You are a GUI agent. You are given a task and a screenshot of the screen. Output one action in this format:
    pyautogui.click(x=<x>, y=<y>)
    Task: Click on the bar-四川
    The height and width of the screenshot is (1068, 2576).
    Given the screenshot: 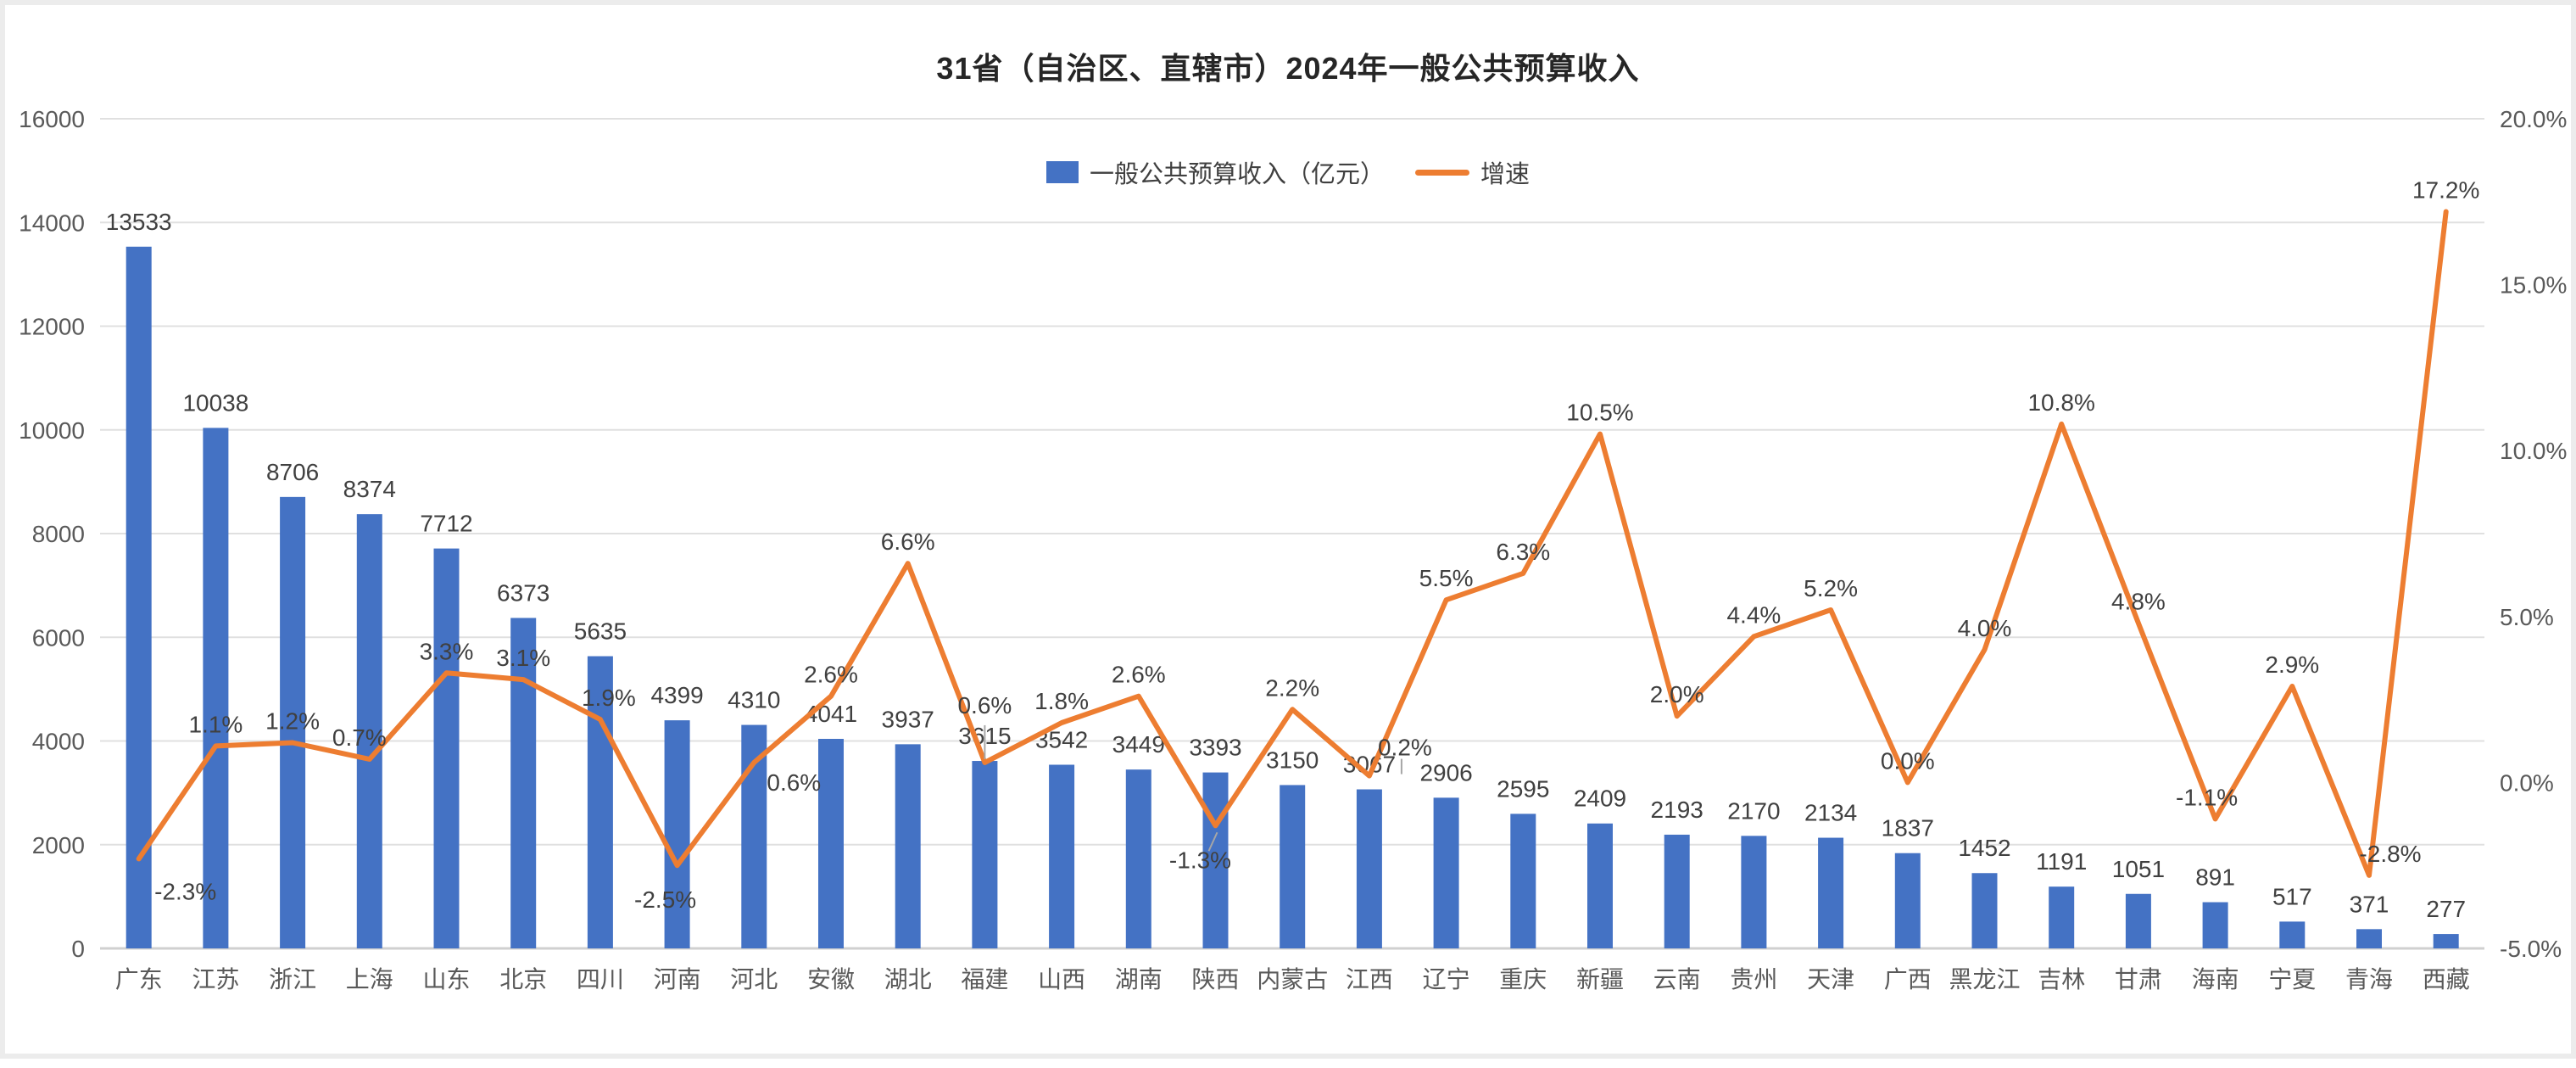 What is the action you would take?
    pyautogui.click(x=600, y=802)
    